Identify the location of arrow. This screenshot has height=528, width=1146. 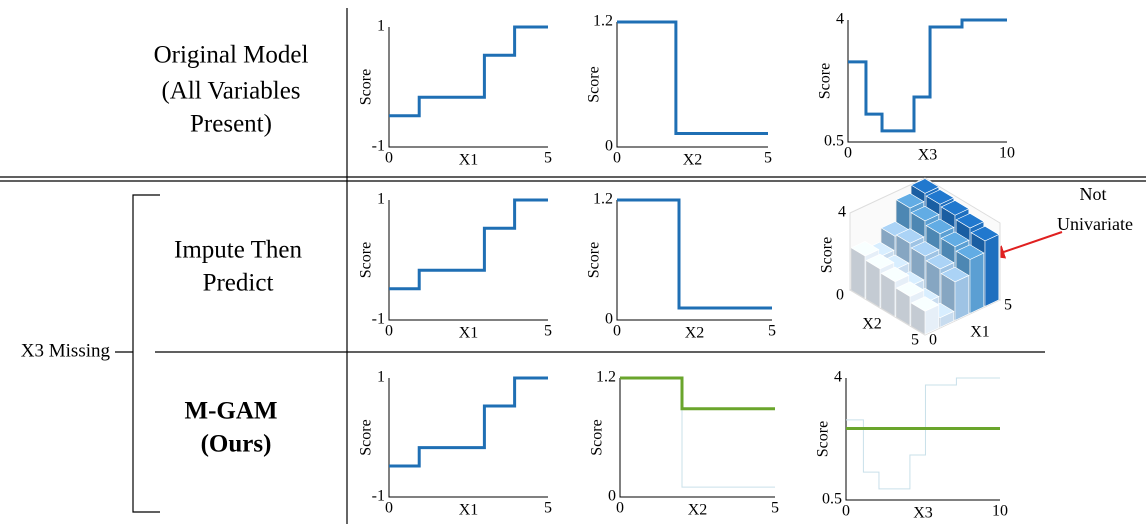
(1026, 245).